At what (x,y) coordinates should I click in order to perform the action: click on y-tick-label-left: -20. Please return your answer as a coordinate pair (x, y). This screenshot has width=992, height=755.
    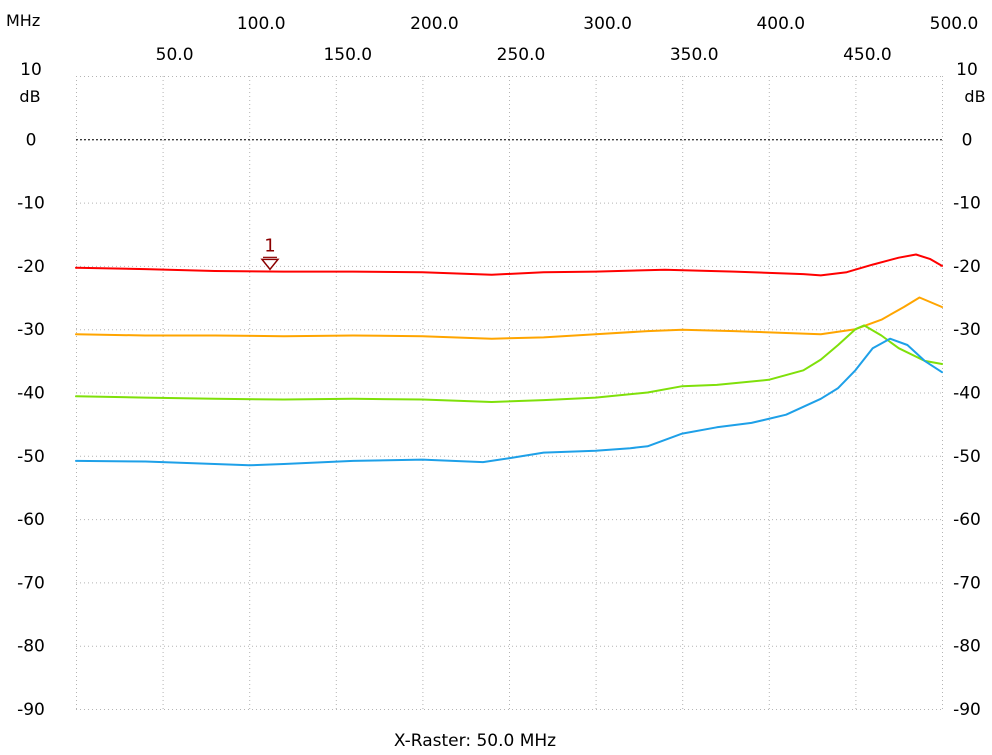
    Looking at the image, I should click on (31, 267).